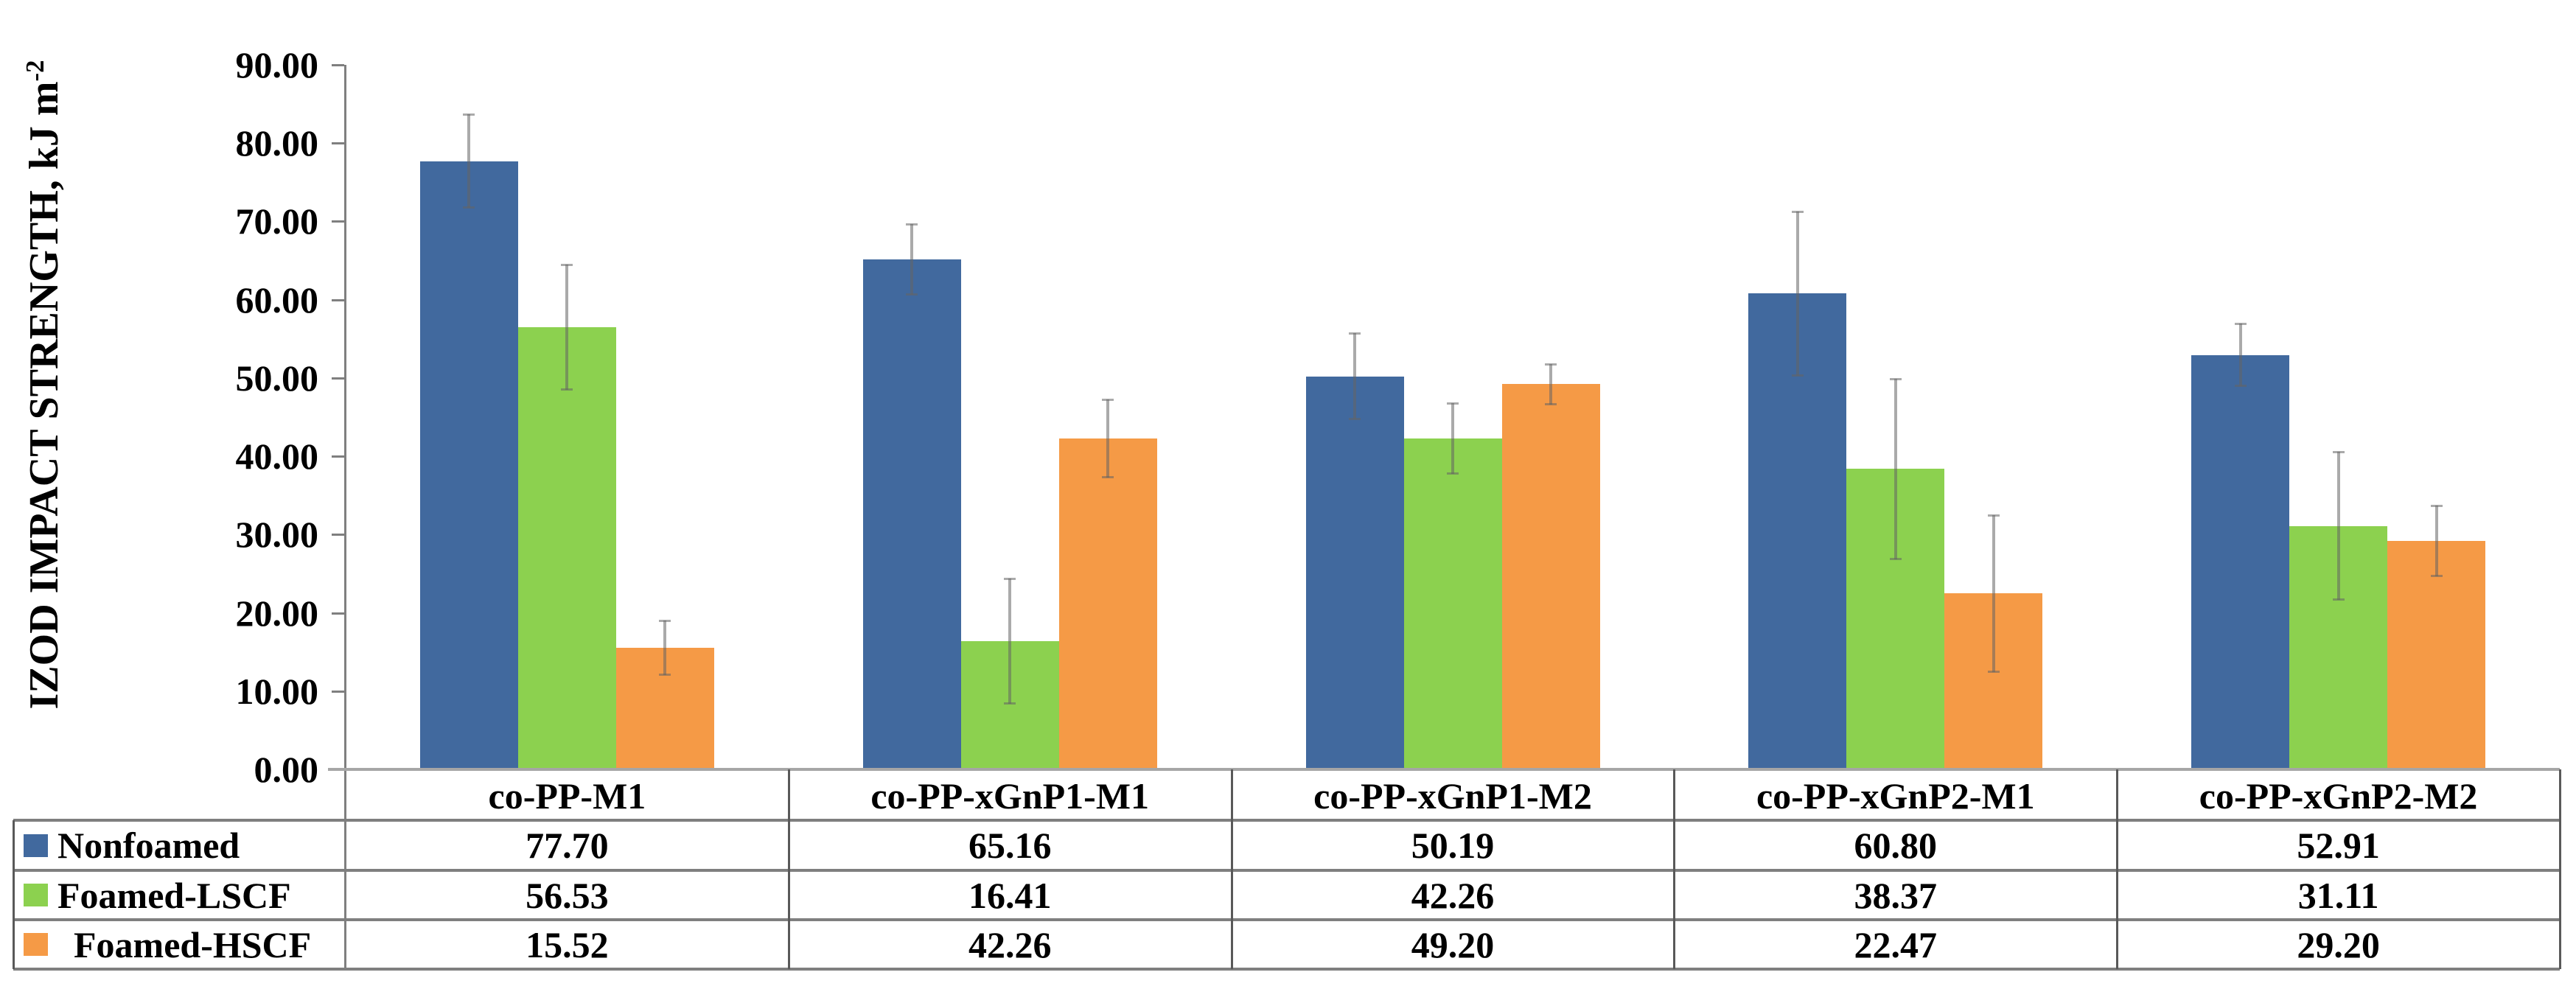 This screenshot has width=2576, height=989. Describe the element at coordinates (2240, 356) in the screenshot. I see `error-bar-nonfoamed-co-pp-xgnp2-m2` at that location.